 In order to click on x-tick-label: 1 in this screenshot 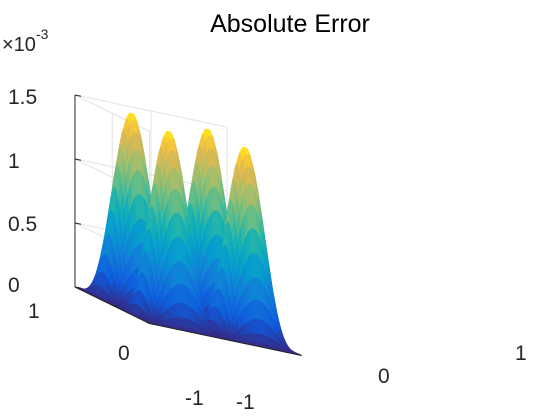, I will do `click(521, 353)`.